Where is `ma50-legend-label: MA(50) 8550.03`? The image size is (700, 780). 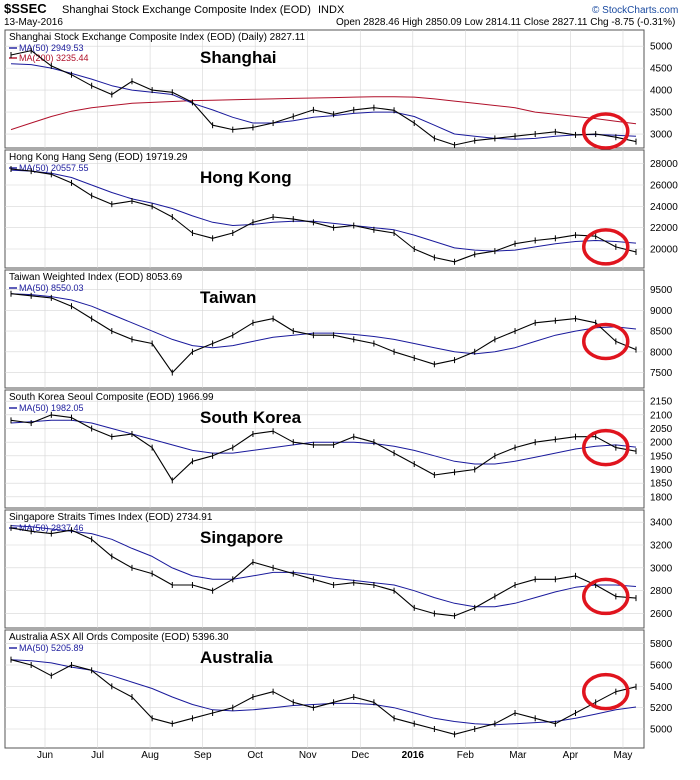 ma50-legend-label: MA(50) 8550.03 is located at coordinates (51, 288).